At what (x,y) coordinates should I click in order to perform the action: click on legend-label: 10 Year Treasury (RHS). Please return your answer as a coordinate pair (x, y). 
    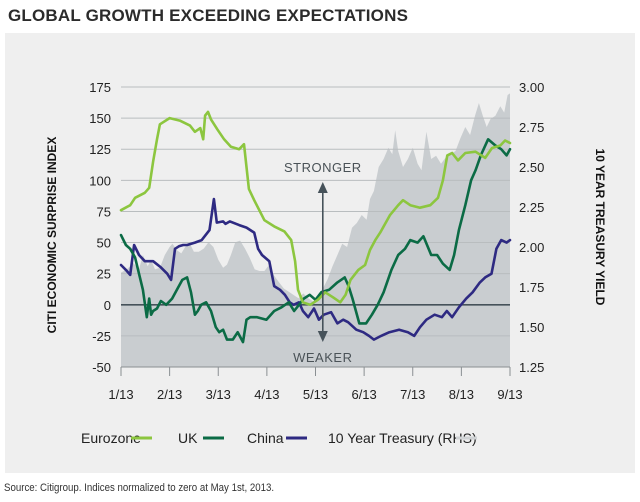
    Looking at the image, I should click on (402, 438).